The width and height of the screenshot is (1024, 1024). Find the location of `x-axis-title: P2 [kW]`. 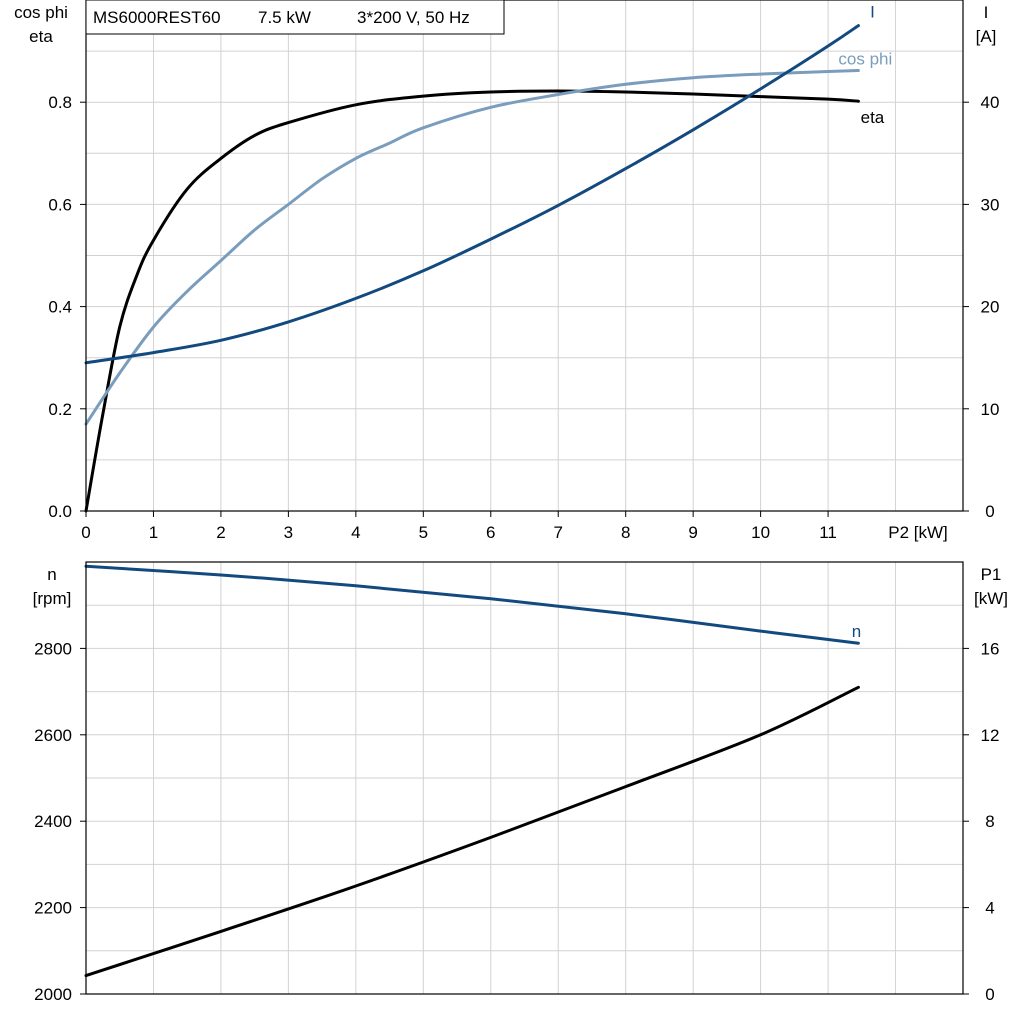

x-axis-title: P2 [kW] is located at coordinates (918, 532).